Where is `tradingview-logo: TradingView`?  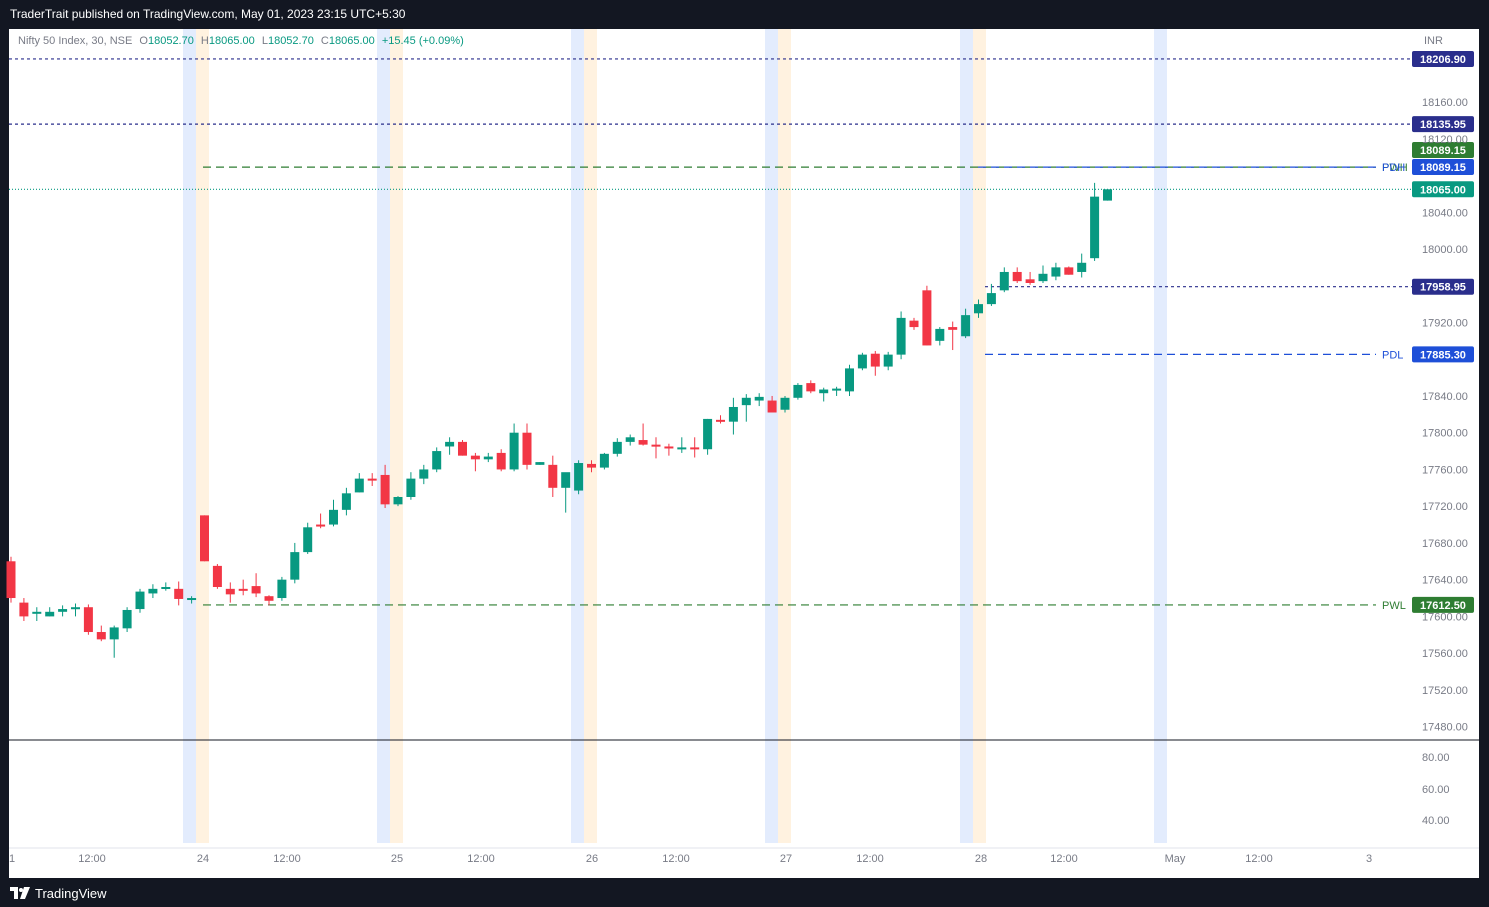
tradingview-logo: TradingView is located at coordinates (58, 893).